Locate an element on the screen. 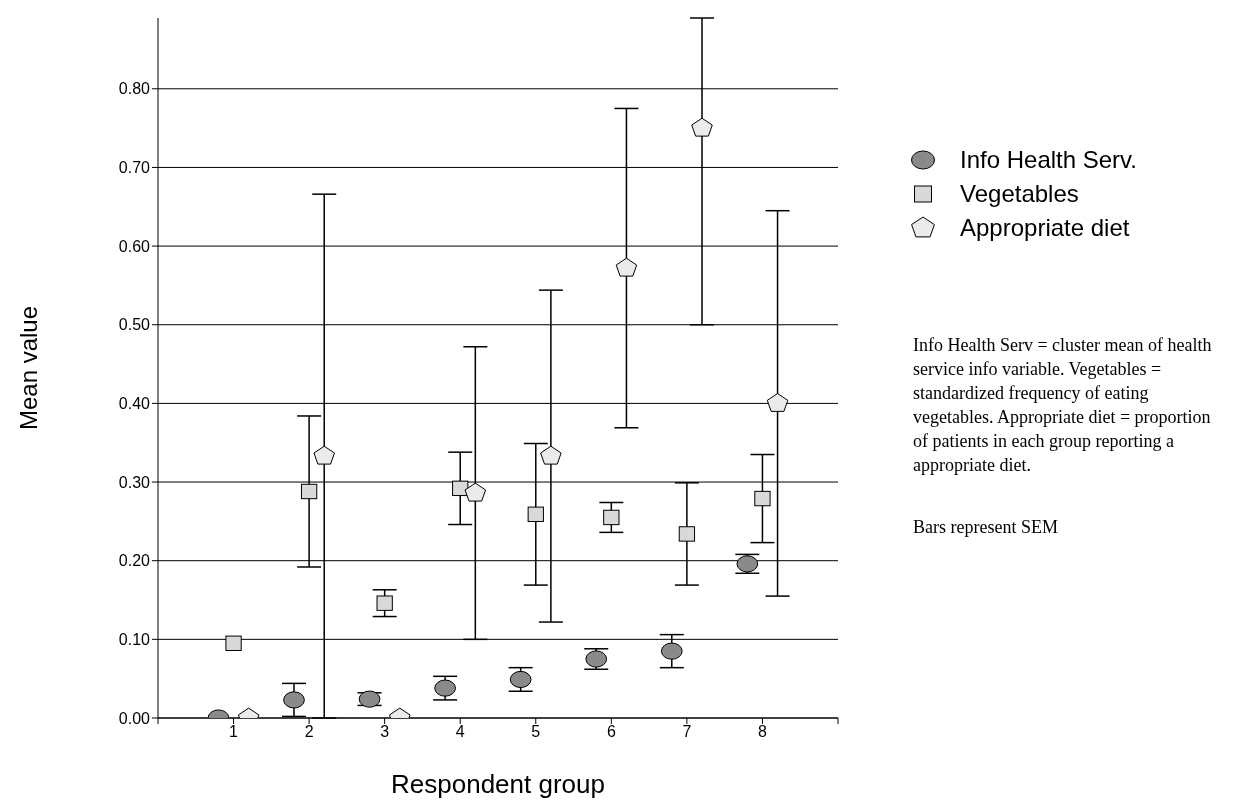  x-tick-label: 1 is located at coordinates (234, 732).